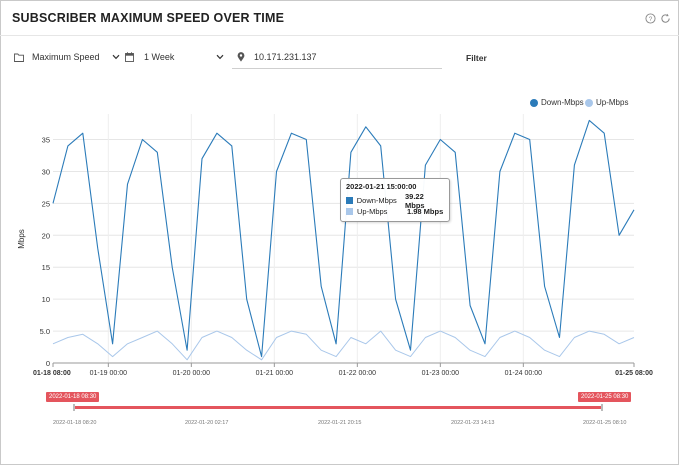  I want to click on tooltip-row-up: Up-Mbps 1.98 Mbps, so click(395, 211).